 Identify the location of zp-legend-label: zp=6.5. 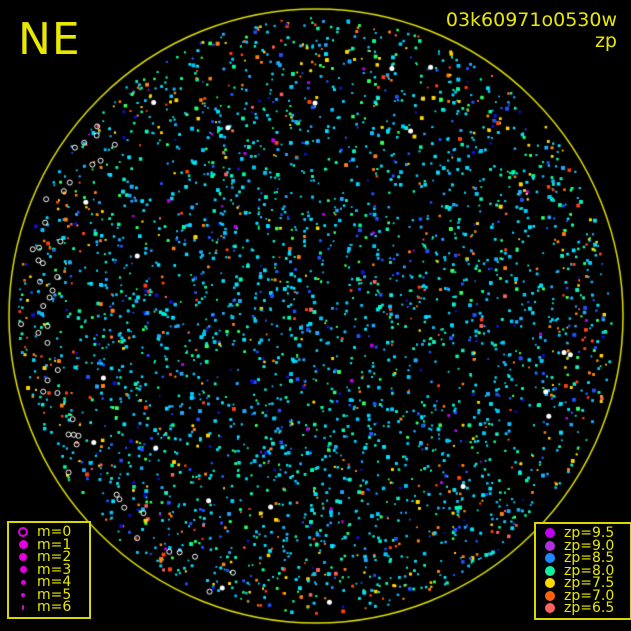
(589, 608).